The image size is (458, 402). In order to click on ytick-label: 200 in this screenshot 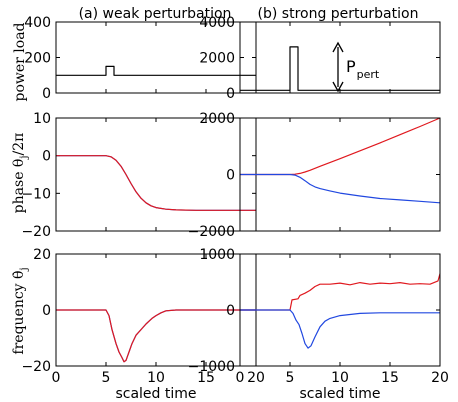, I will do `click(37, 59)`.